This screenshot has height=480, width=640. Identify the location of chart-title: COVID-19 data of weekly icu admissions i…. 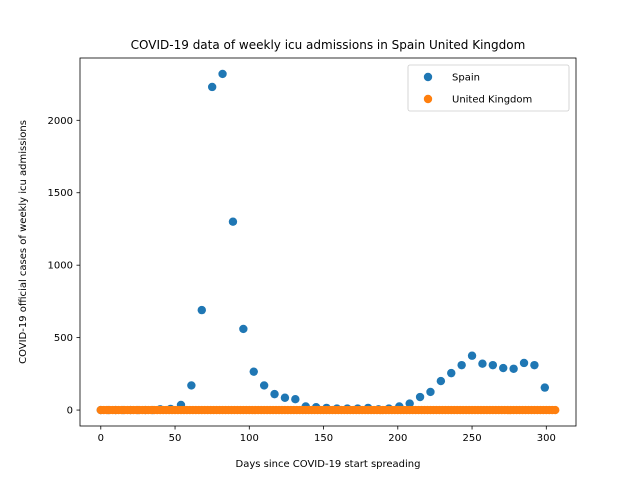
(328, 45).